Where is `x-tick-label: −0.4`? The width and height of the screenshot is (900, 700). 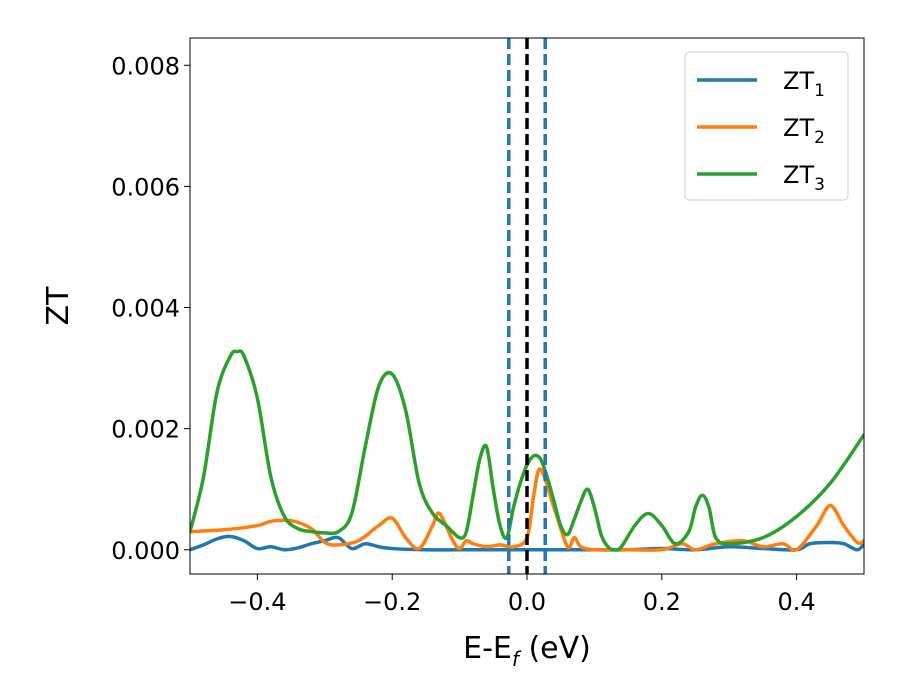 x-tick-label: −0.4 is located at coordinates (257, 602).